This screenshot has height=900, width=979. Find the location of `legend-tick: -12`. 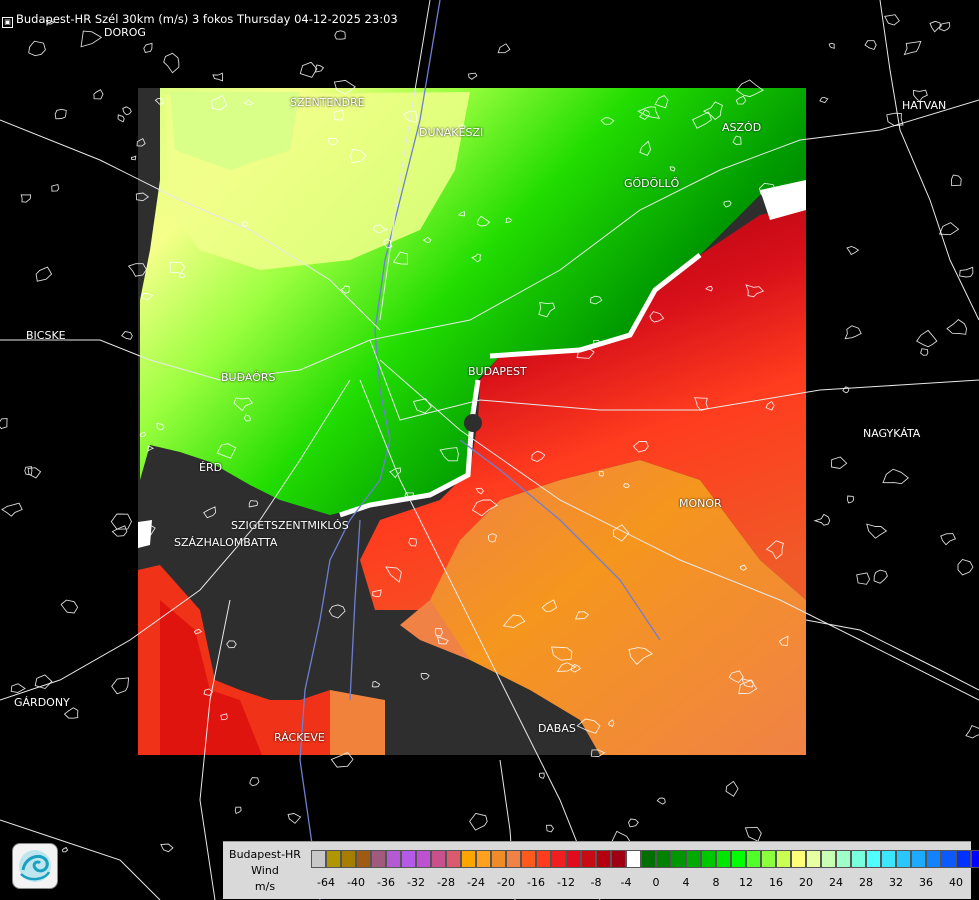

legend-tick: -12 is located at coordinates (566, 882).